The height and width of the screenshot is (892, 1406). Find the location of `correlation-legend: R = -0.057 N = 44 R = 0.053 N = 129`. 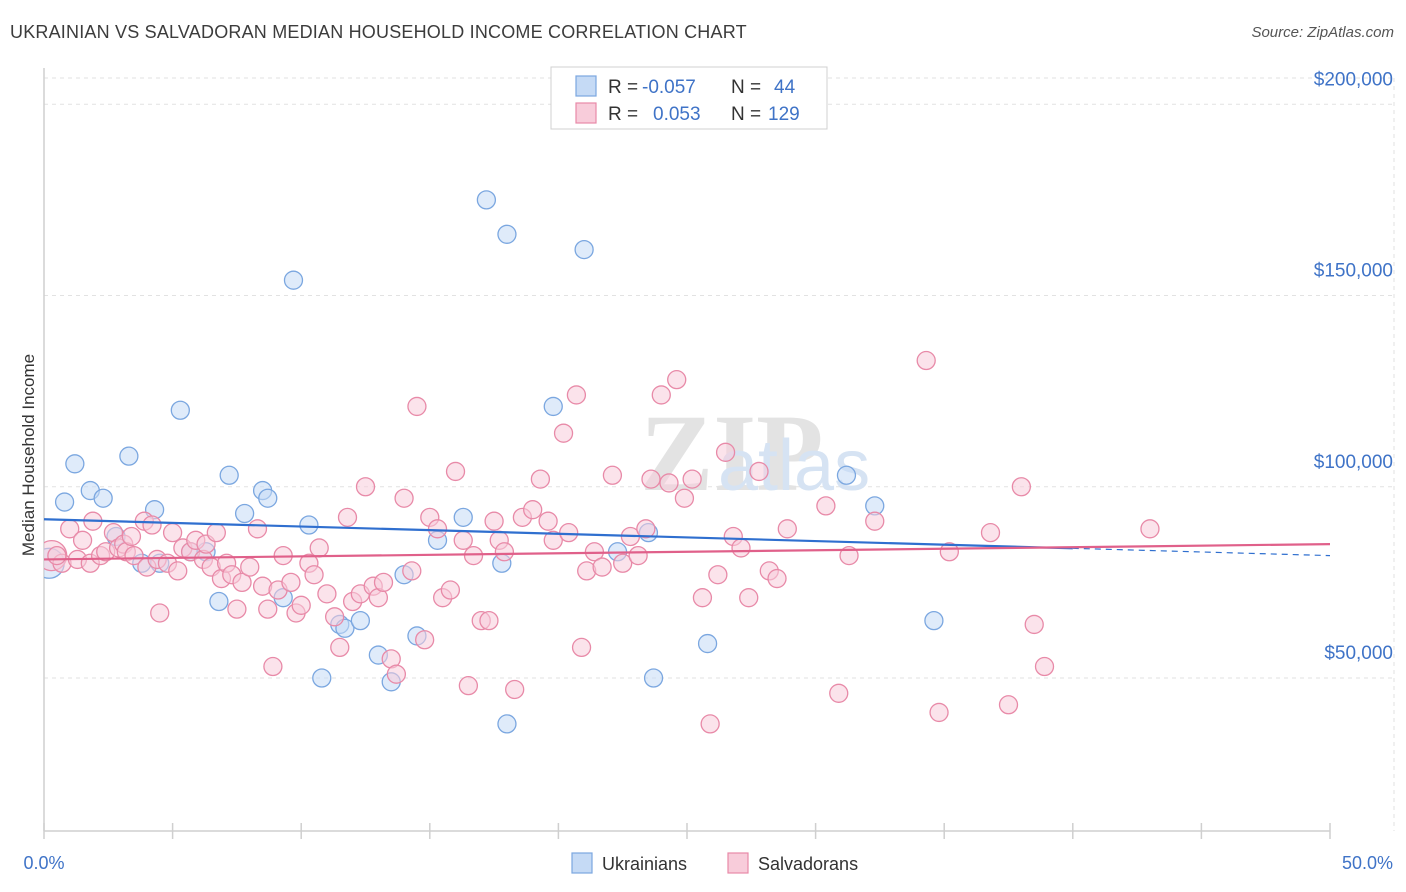

correlation-legend: R = -0.057 N = 44 R = 0.053 N = 129 is located at coordinates (689, 98).